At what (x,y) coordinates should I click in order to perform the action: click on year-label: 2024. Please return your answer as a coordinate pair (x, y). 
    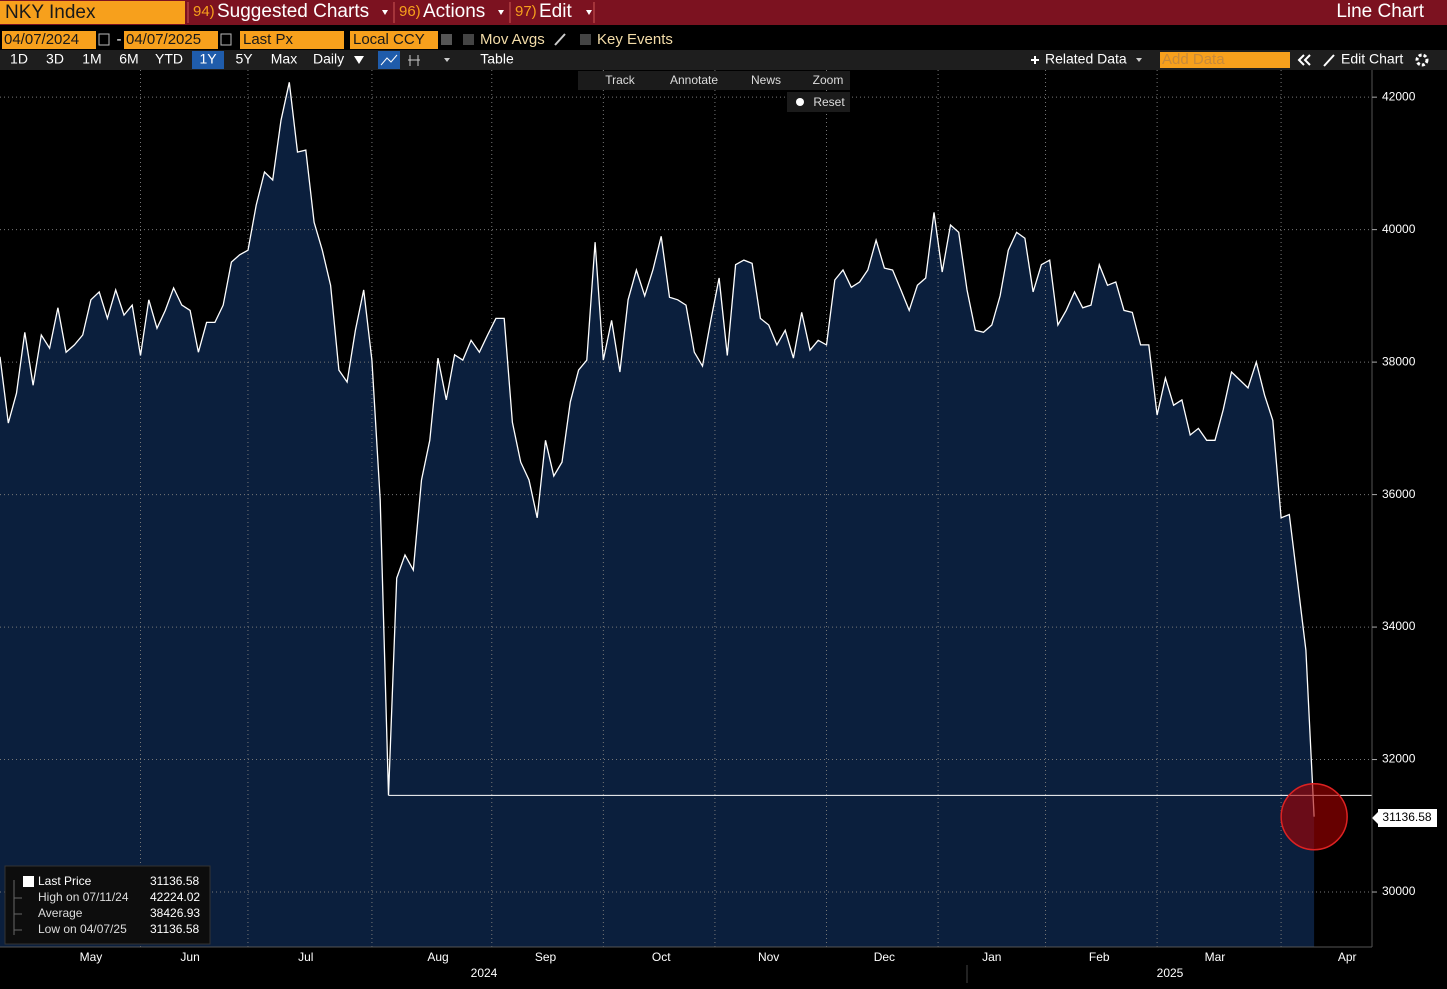
    Looking at the image, I should click on (484, 973).